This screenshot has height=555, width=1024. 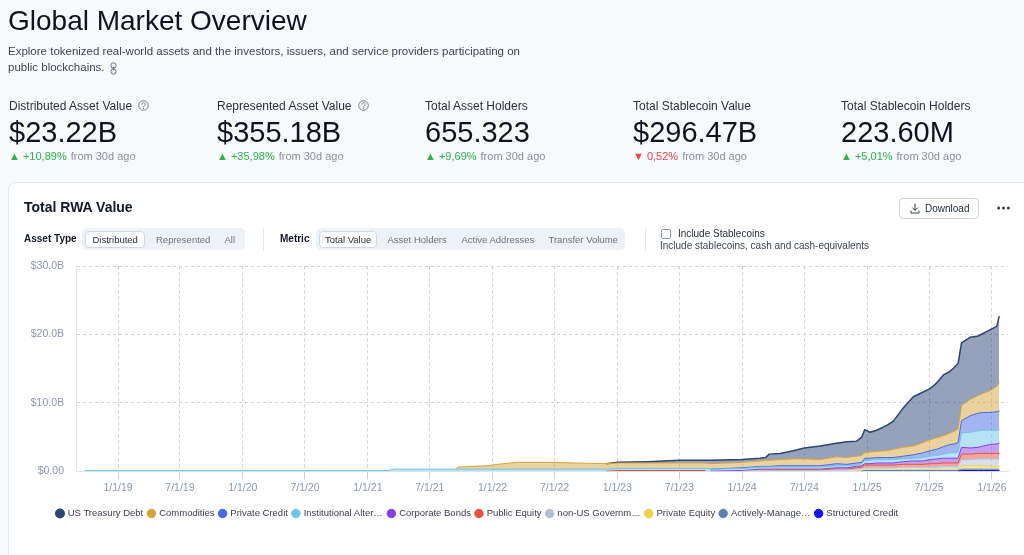 What do you see at coordinates (617, 486) in the screenshot?
I see `x-tick-label: 1/1/23` at bounding box center [617, 486].